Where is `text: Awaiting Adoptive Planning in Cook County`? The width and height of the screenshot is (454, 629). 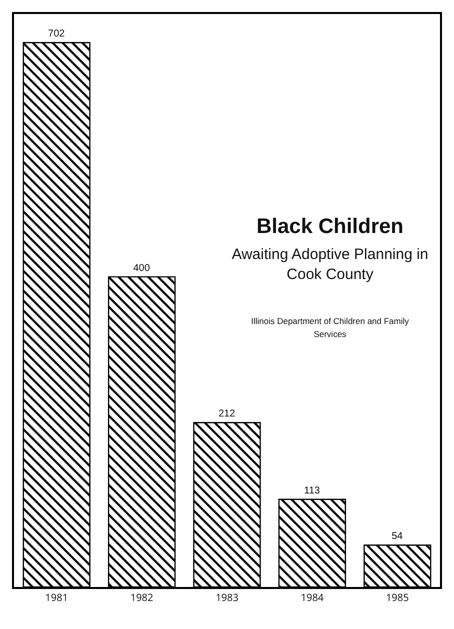
text: Awaiting Adoptive Planning in Cook County is located at coordinates (330, 265).